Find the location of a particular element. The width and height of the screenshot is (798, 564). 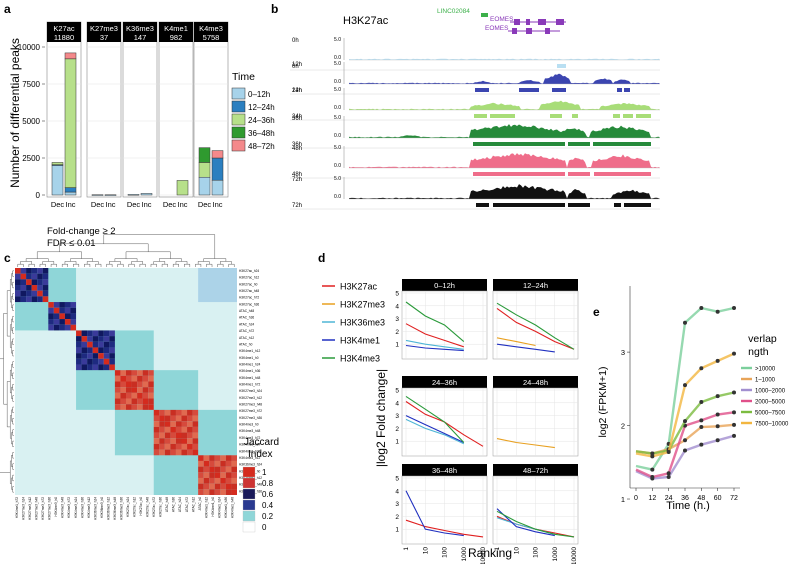

row-label: H3K27ac_h48 is located at coordinates (249, 291).